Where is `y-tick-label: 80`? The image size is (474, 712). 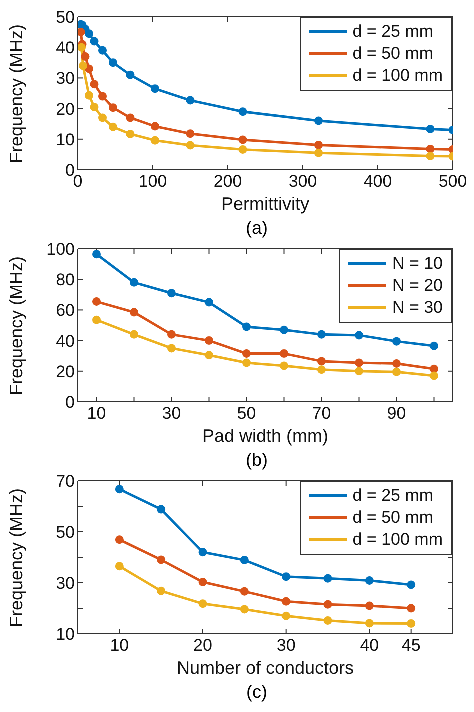
y-tick-label: 80 is located at coordinates (65, 280).